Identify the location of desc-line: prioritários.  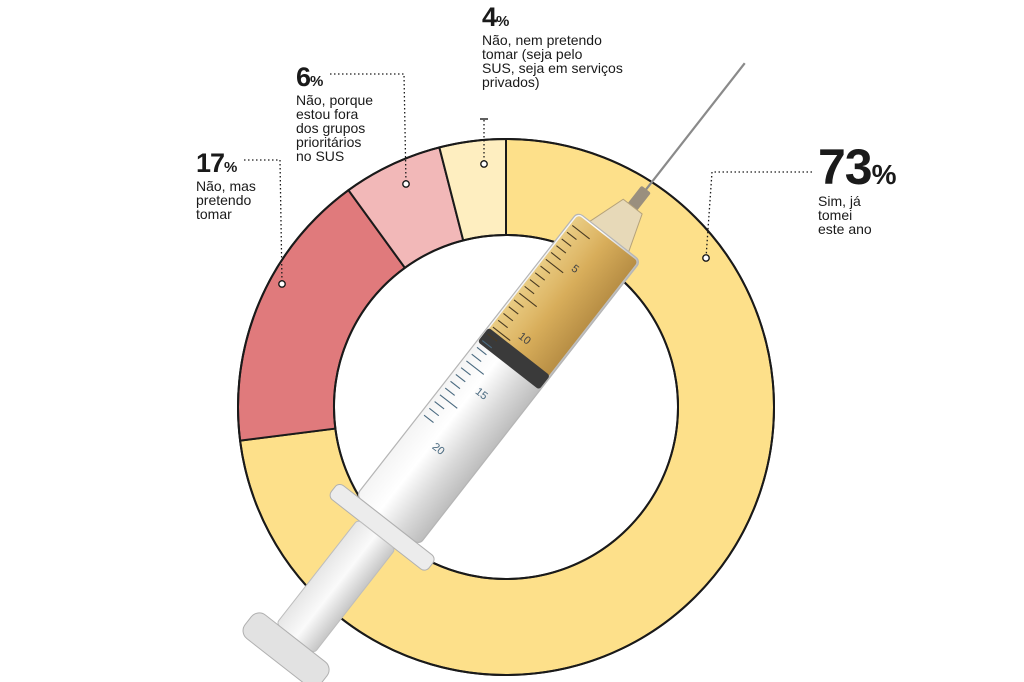
(329, 142).